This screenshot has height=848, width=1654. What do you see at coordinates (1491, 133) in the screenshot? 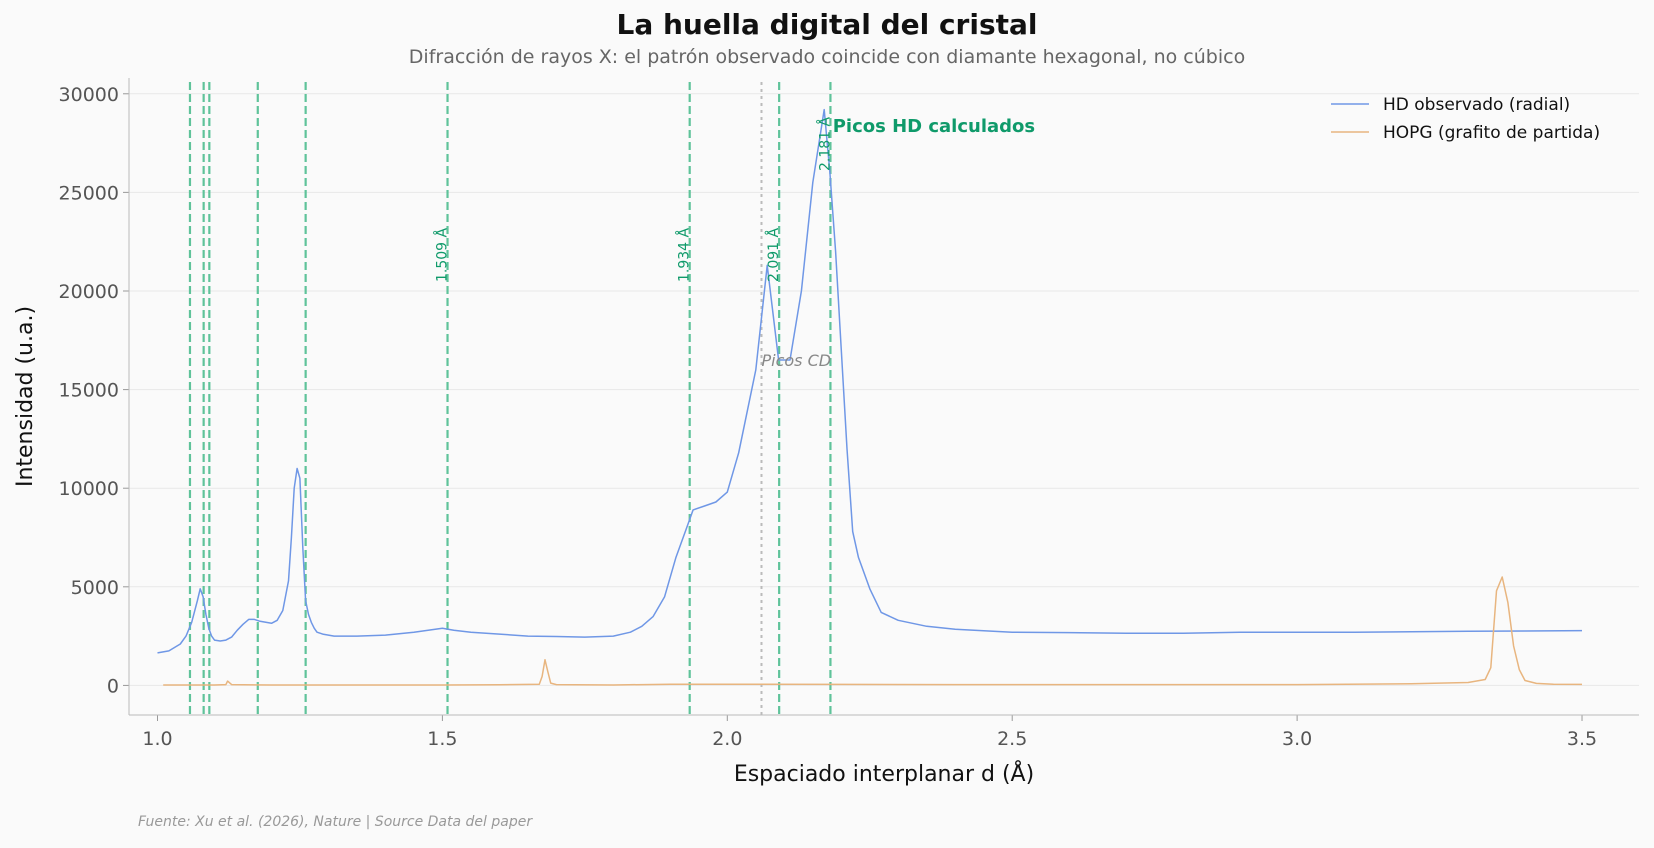
I see `legend-label-2: HOPG (grafito de partida)` at bounding box center [1491, 133].